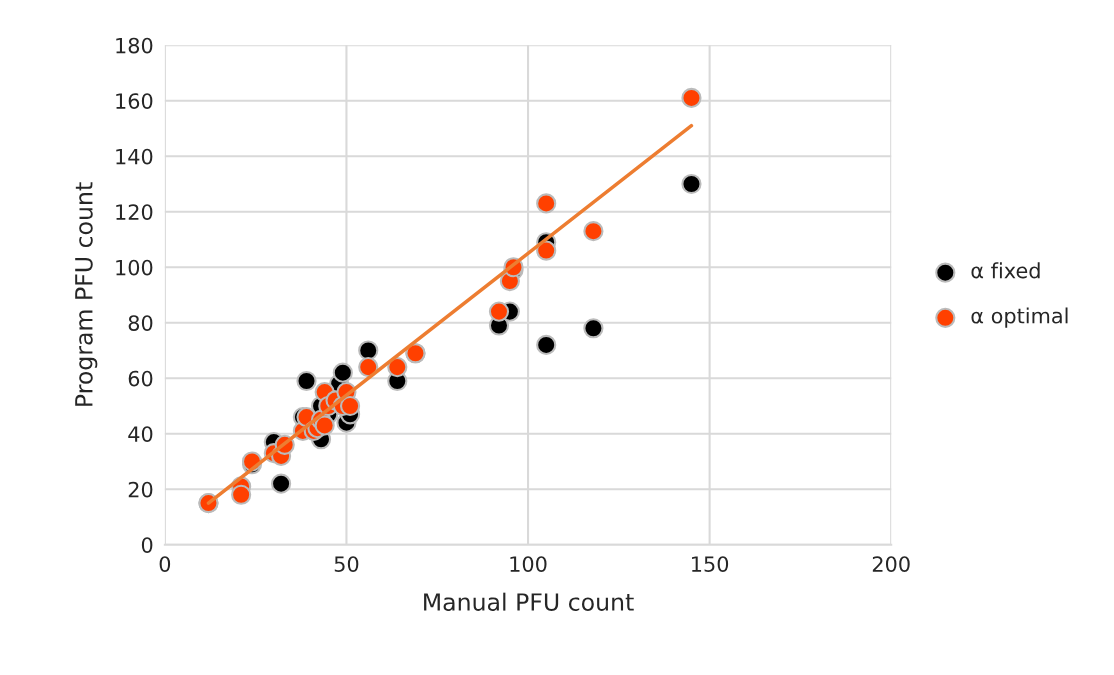 The width and height of the screenshot is (1114, 675). What do you see at coordinates (891, 564) in the screenshot?
I see `x-tick-label: 200` at bounding box center [891, 564].